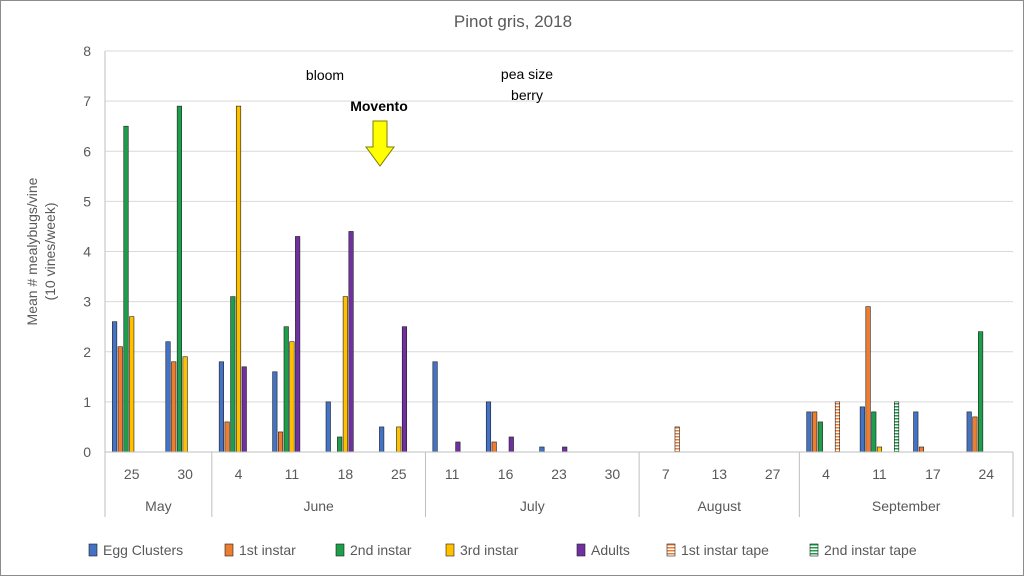  Describe the element at coordinates (32, 251) in the screenshot. I see `y-axis-label: Mean # mealybugs/vine` at that location.